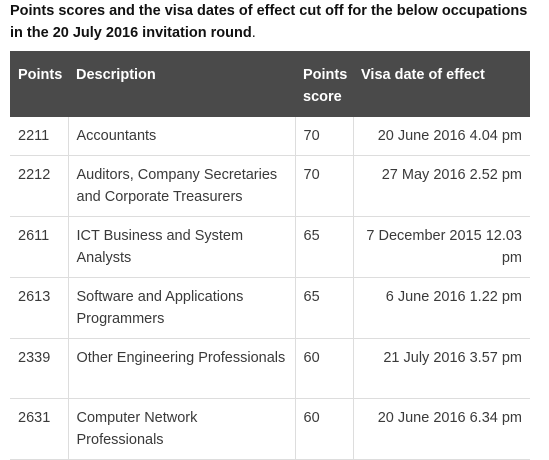  I want to click on cell-code: 2212, so click(39, 186).